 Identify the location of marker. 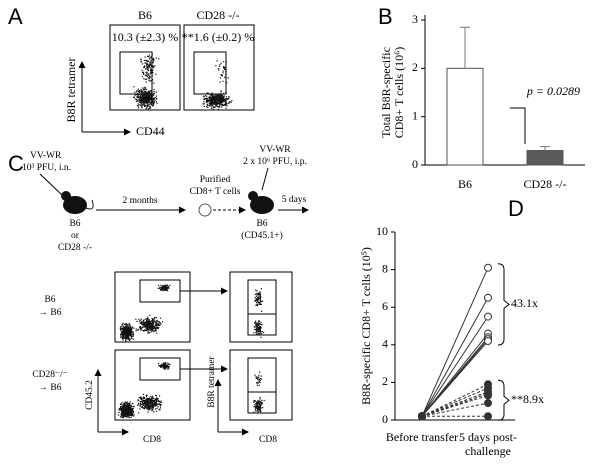
(422, 416).